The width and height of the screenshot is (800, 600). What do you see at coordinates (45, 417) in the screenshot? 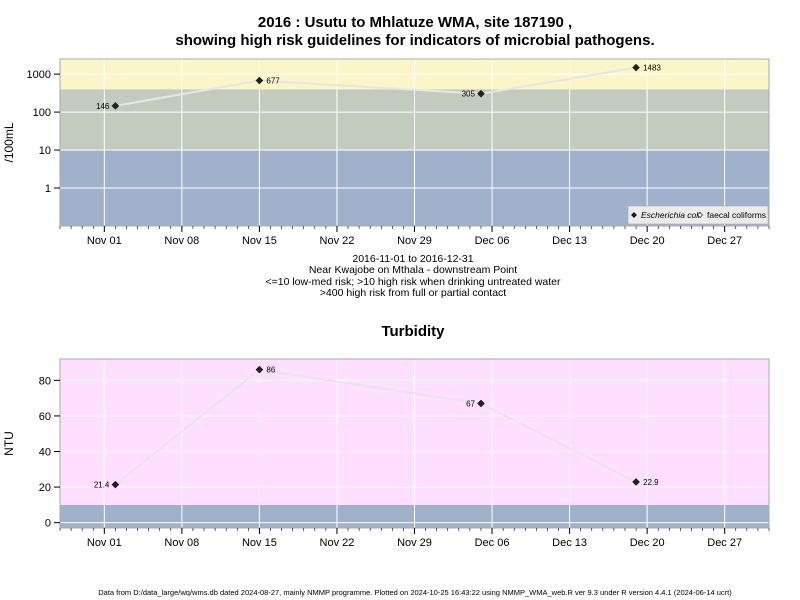
I see `y-tick-label: 60` at bounding box center [45, 417].